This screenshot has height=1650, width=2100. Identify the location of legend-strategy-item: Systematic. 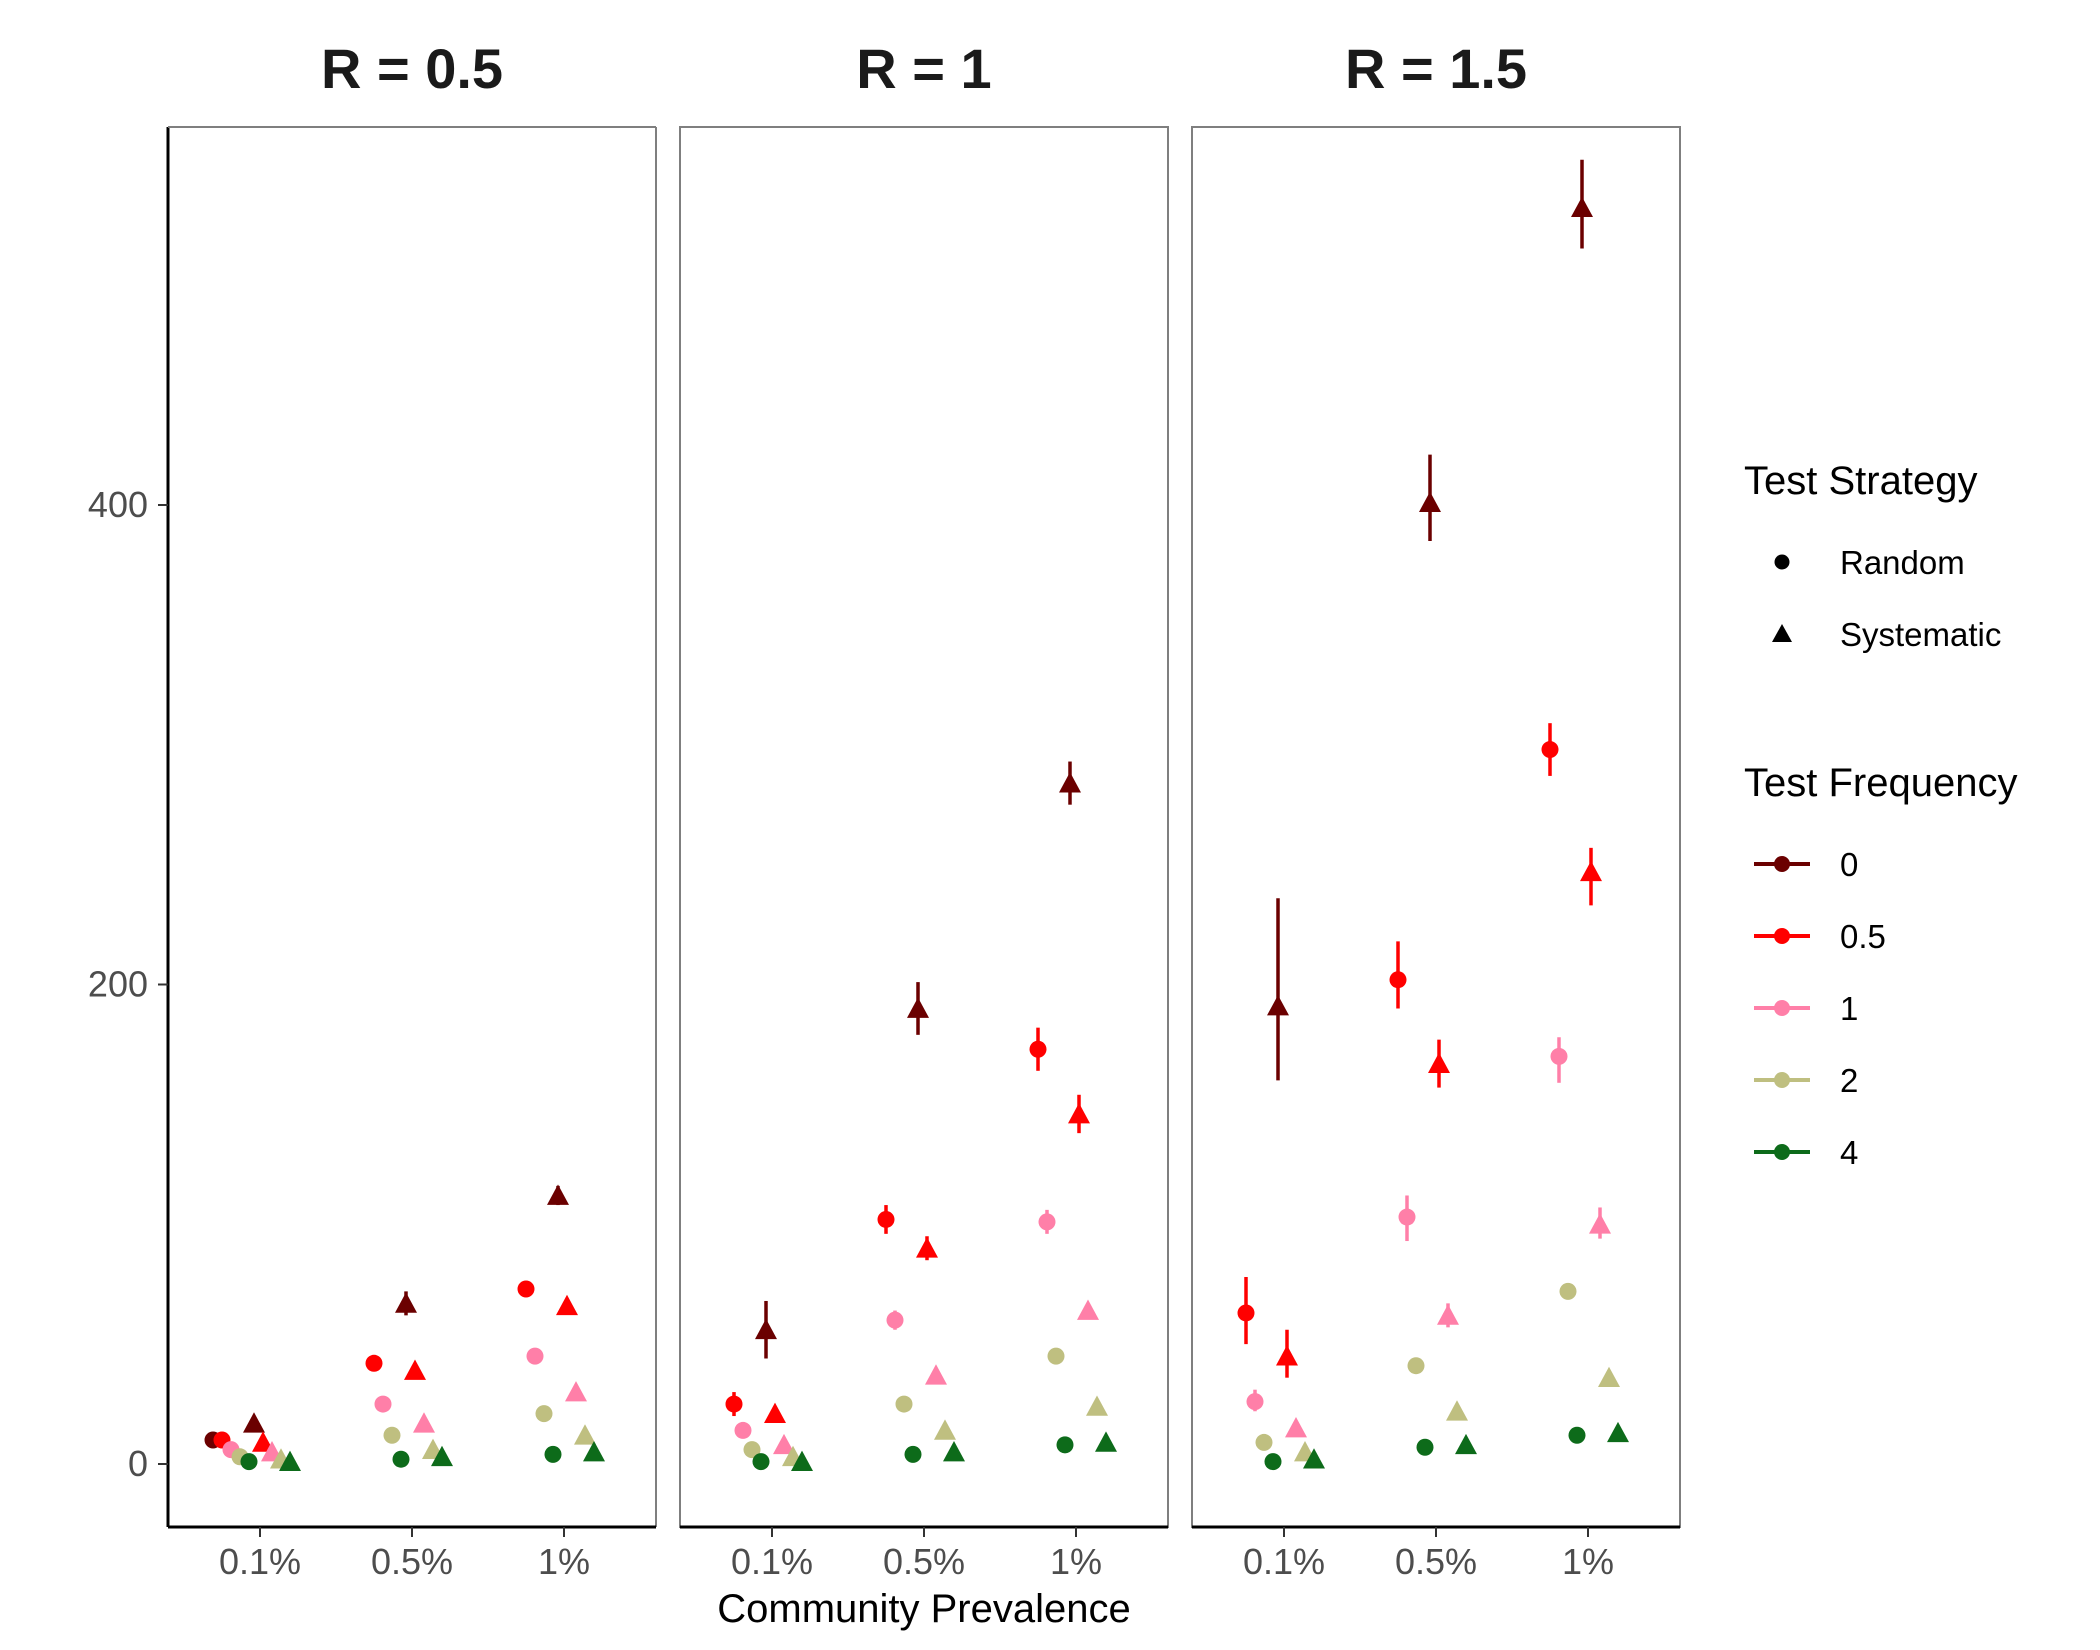
(1886, 634).